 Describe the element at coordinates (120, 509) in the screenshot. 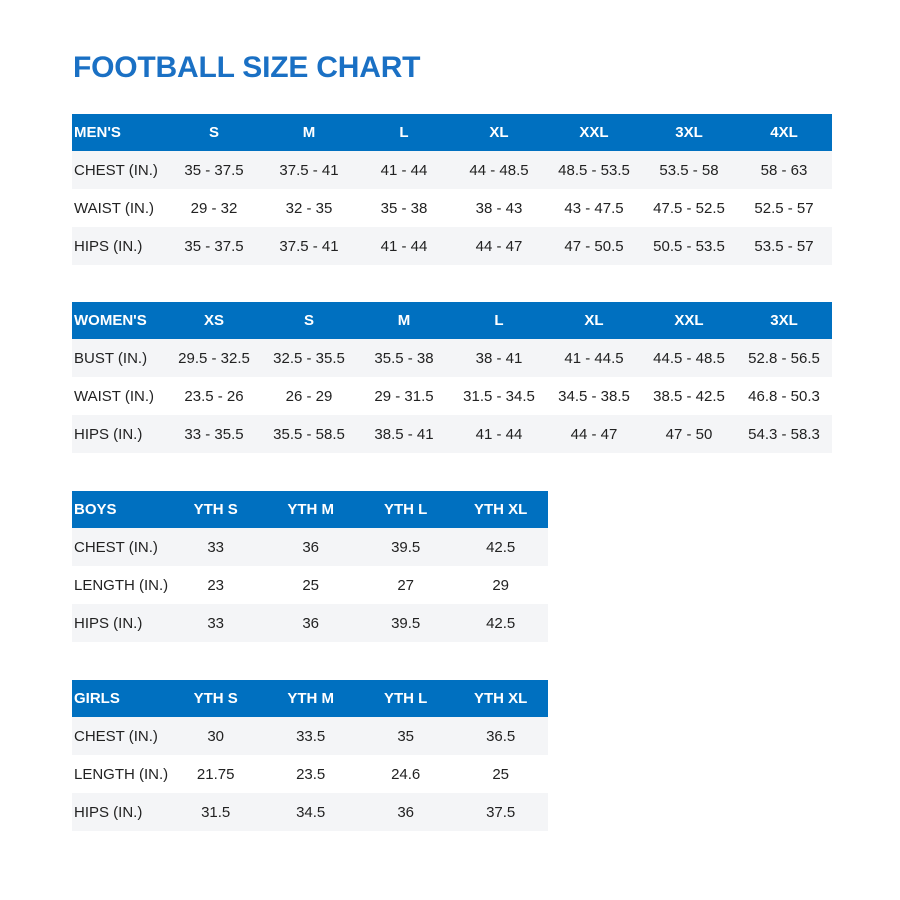

I see `table-heading: BOYS` at that location.